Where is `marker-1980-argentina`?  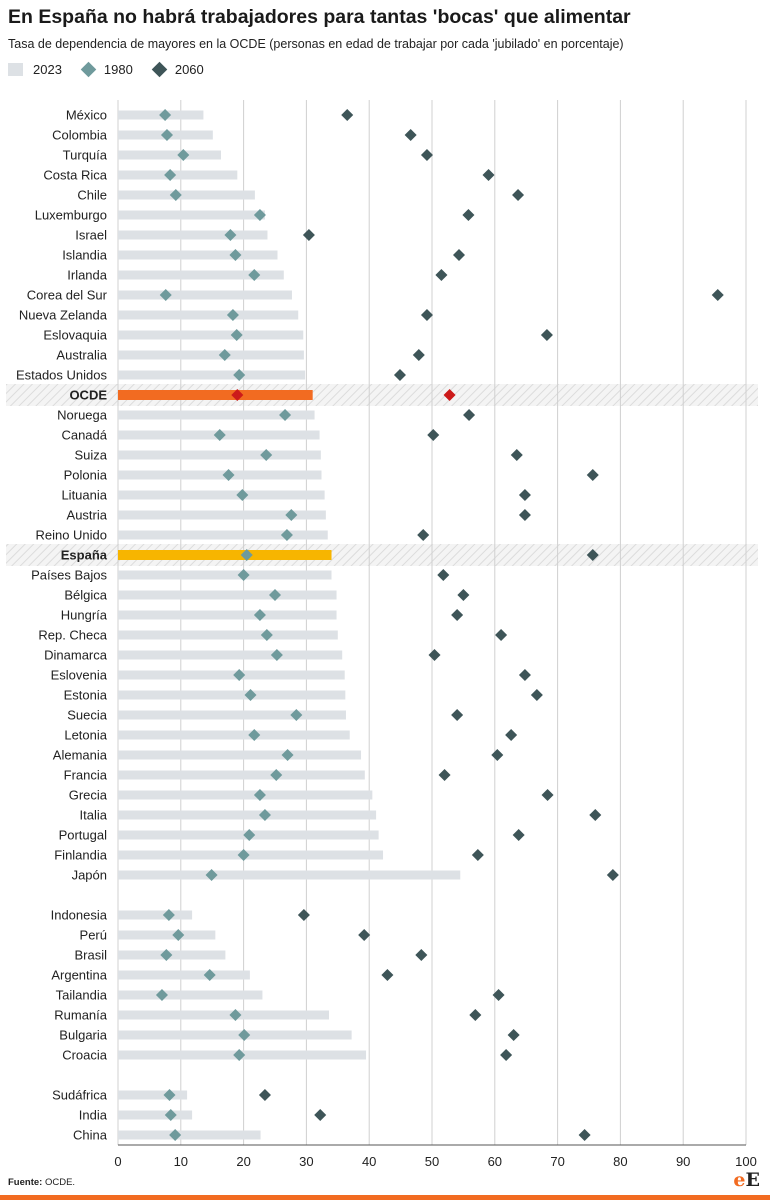
marker-1980-argentina is located at coordinates (209, 975).